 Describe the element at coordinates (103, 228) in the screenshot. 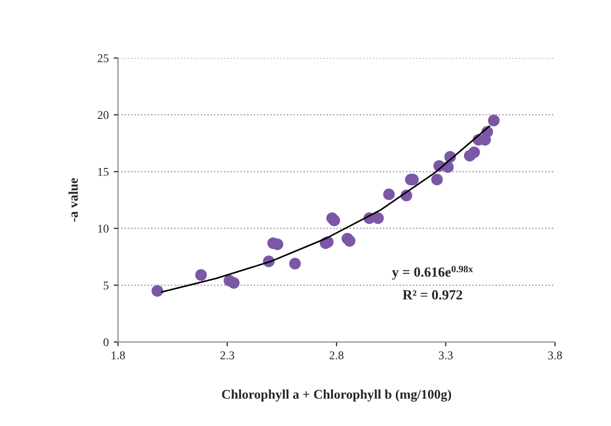

I see `y-tick-label: 10` at that location.